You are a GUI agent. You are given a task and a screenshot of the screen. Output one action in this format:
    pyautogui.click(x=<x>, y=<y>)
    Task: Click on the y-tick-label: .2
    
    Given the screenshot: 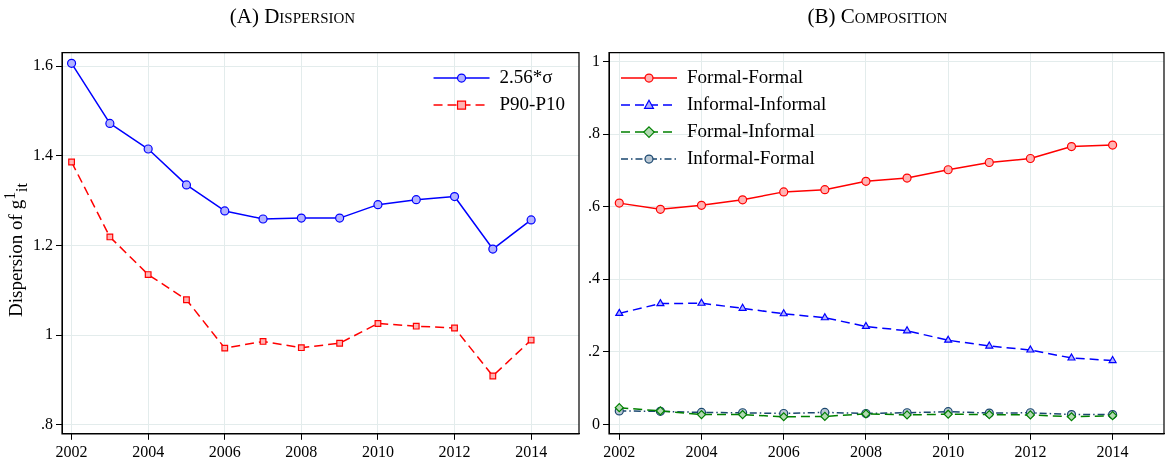 What is the action you would take?
    pyautogui.click(x=594, y=351)
    